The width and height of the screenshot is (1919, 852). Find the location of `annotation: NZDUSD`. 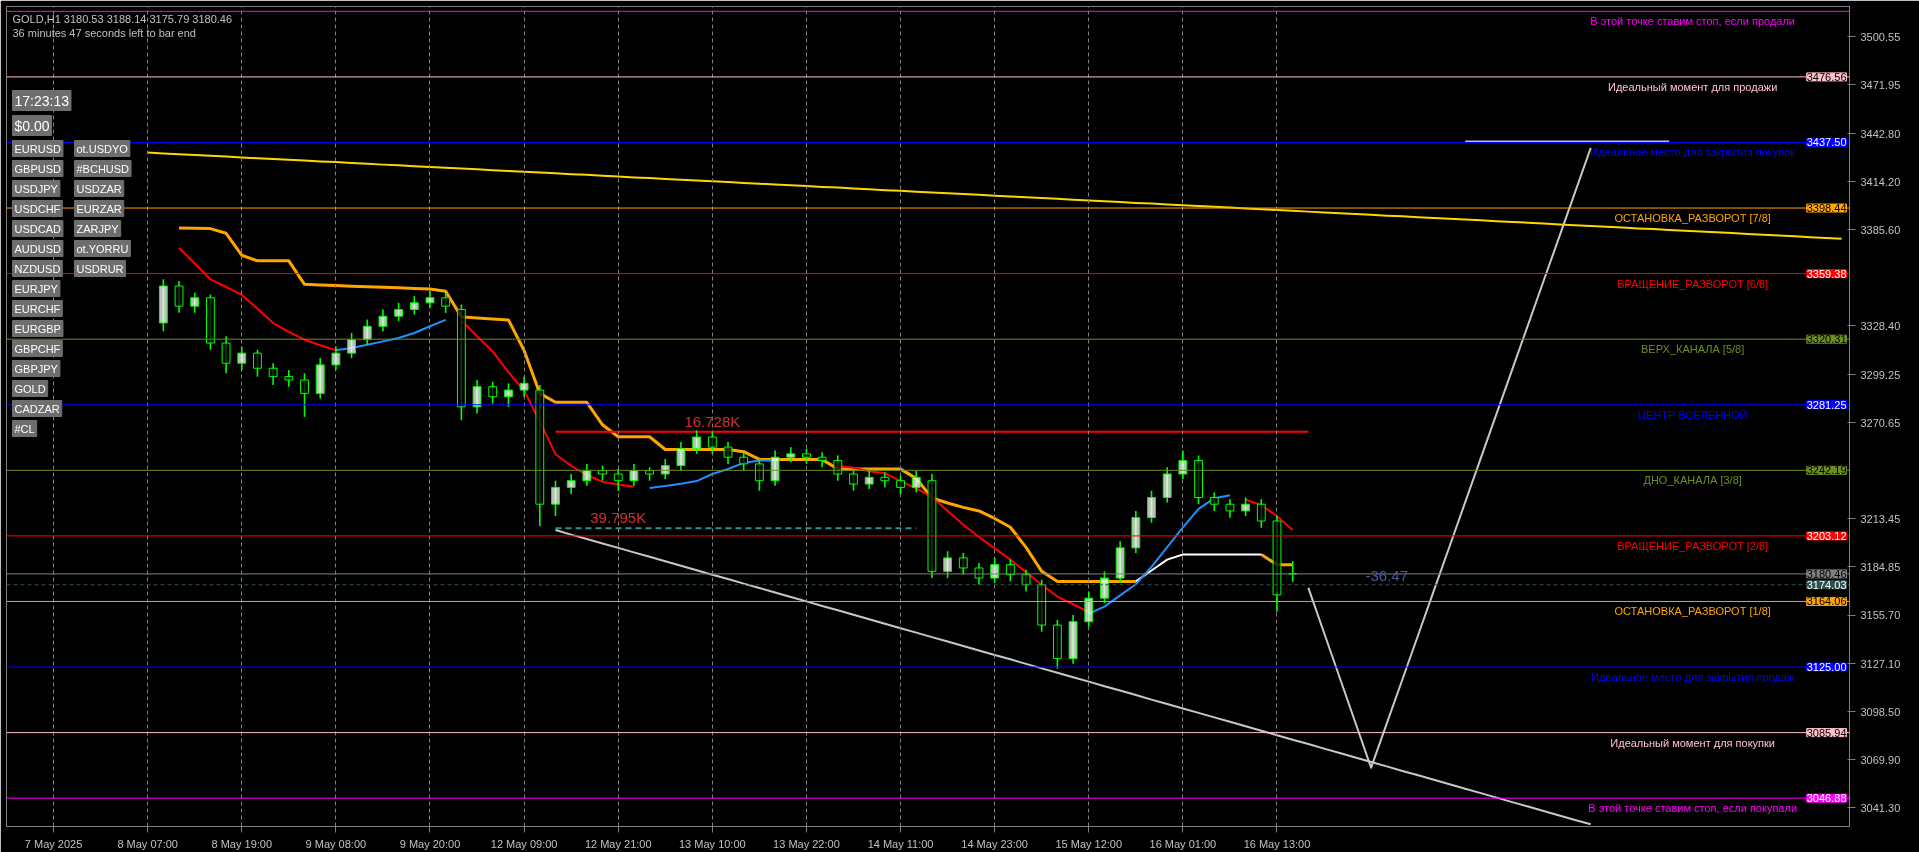

annotation: NZDUSD is located at coordinates (37, 268).